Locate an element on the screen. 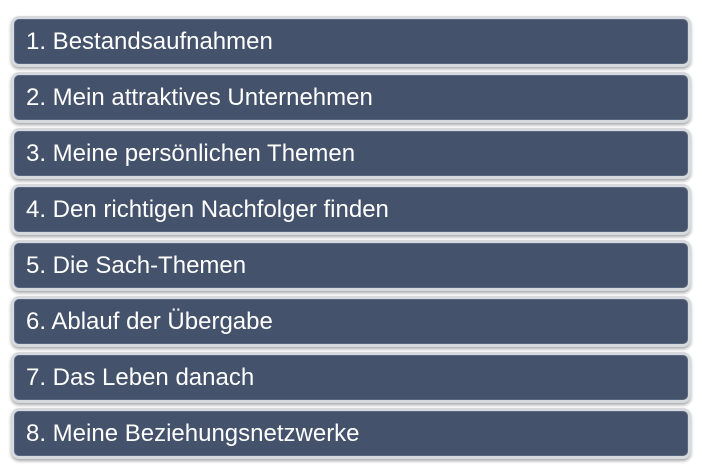  list-item-6: 6. Ablauf der Übergabe is located at coordinates (351, 321).